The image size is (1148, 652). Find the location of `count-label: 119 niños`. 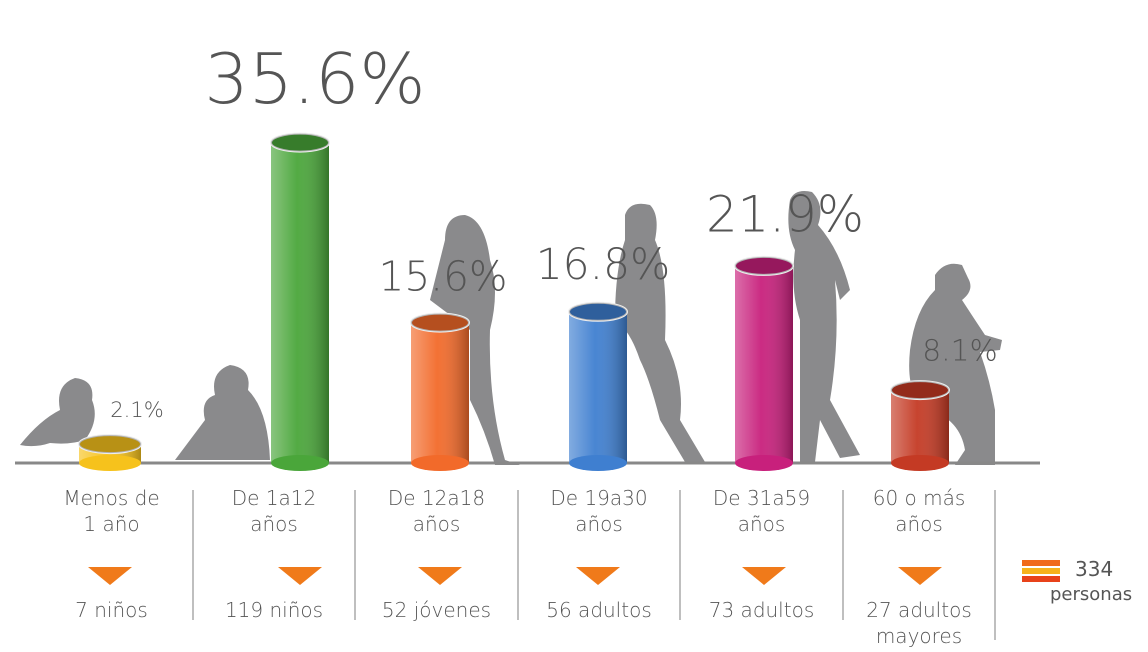

count-label: 119 niños is located at coordinates (274, 610).